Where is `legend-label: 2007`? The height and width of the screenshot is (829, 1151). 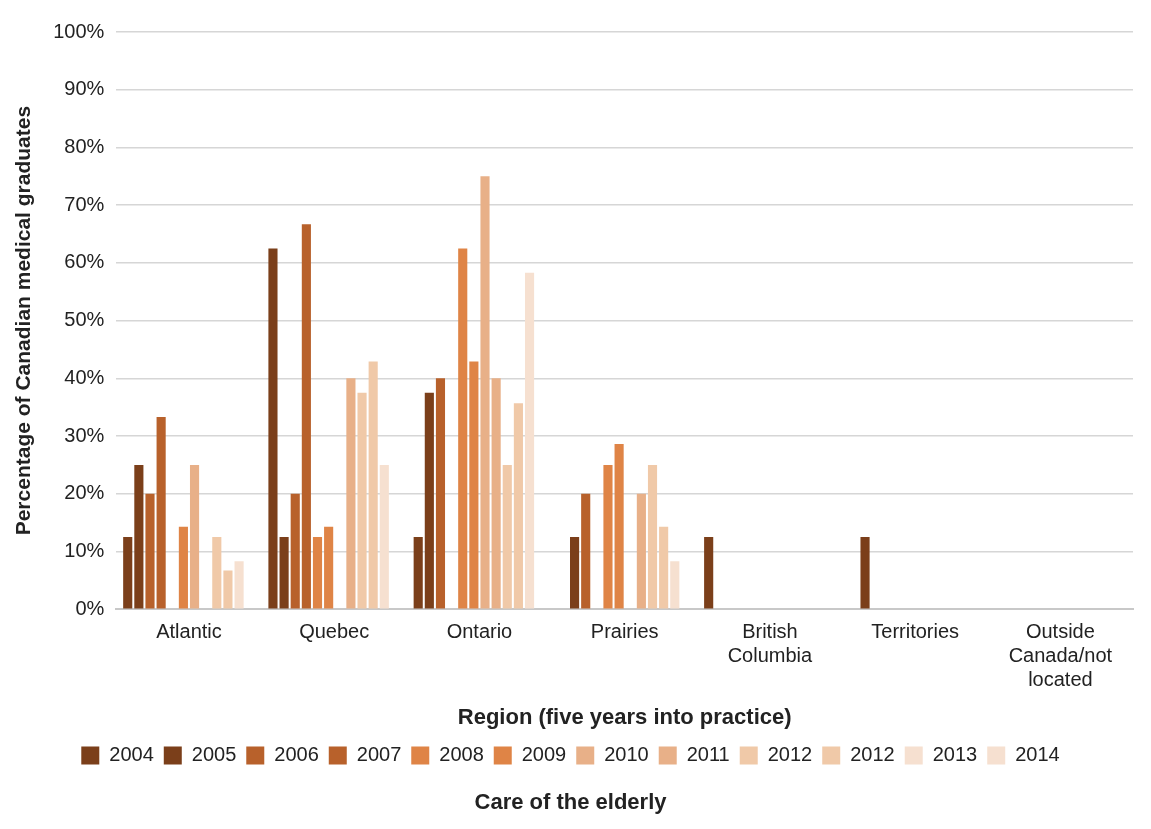 legend-label: 2007 is located at coordinates (379, 754).